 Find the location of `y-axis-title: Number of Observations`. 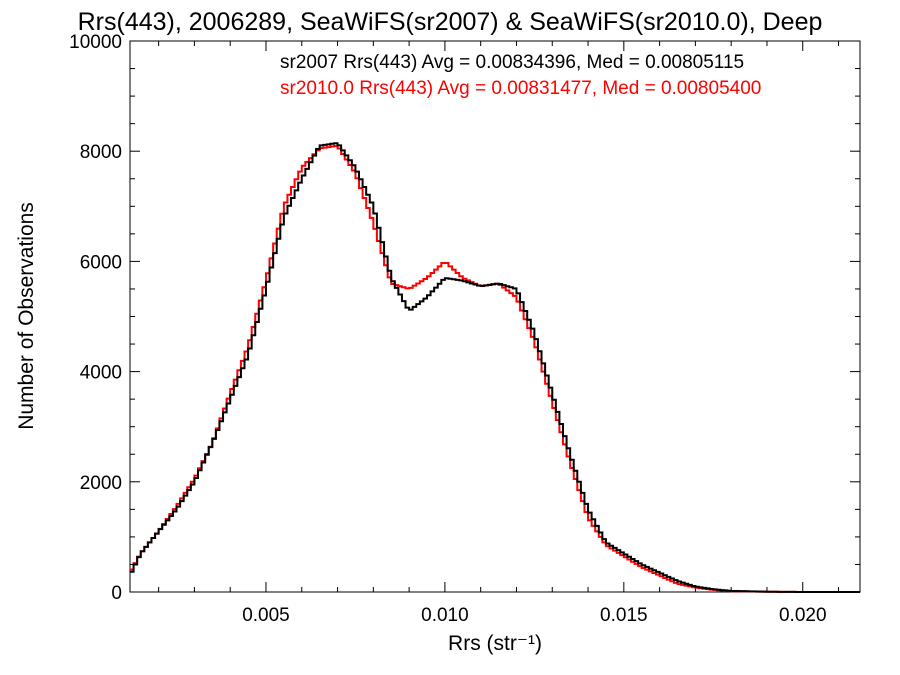

y-axis-title: Number of Observations is located at coordinates (26, 316).